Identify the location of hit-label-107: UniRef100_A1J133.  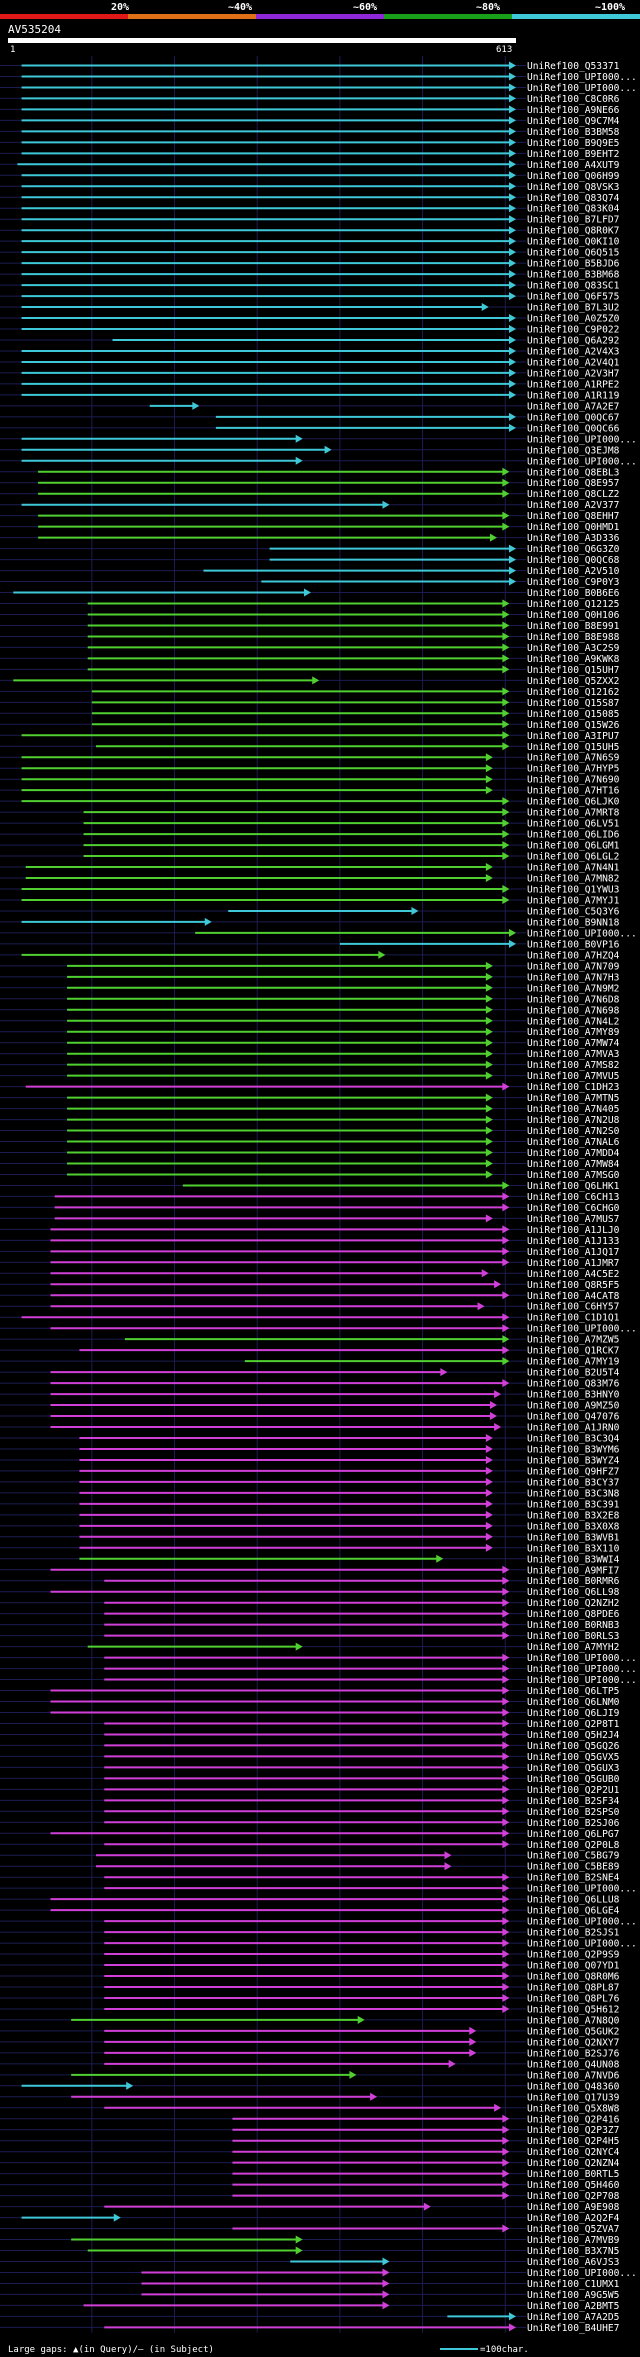
(573, 1241).